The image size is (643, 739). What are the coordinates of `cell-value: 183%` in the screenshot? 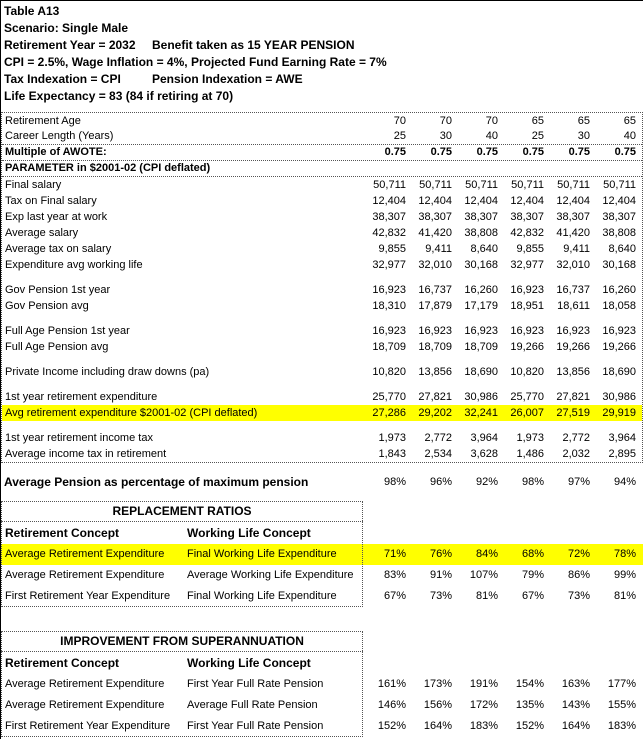 It's located at (483, 726).